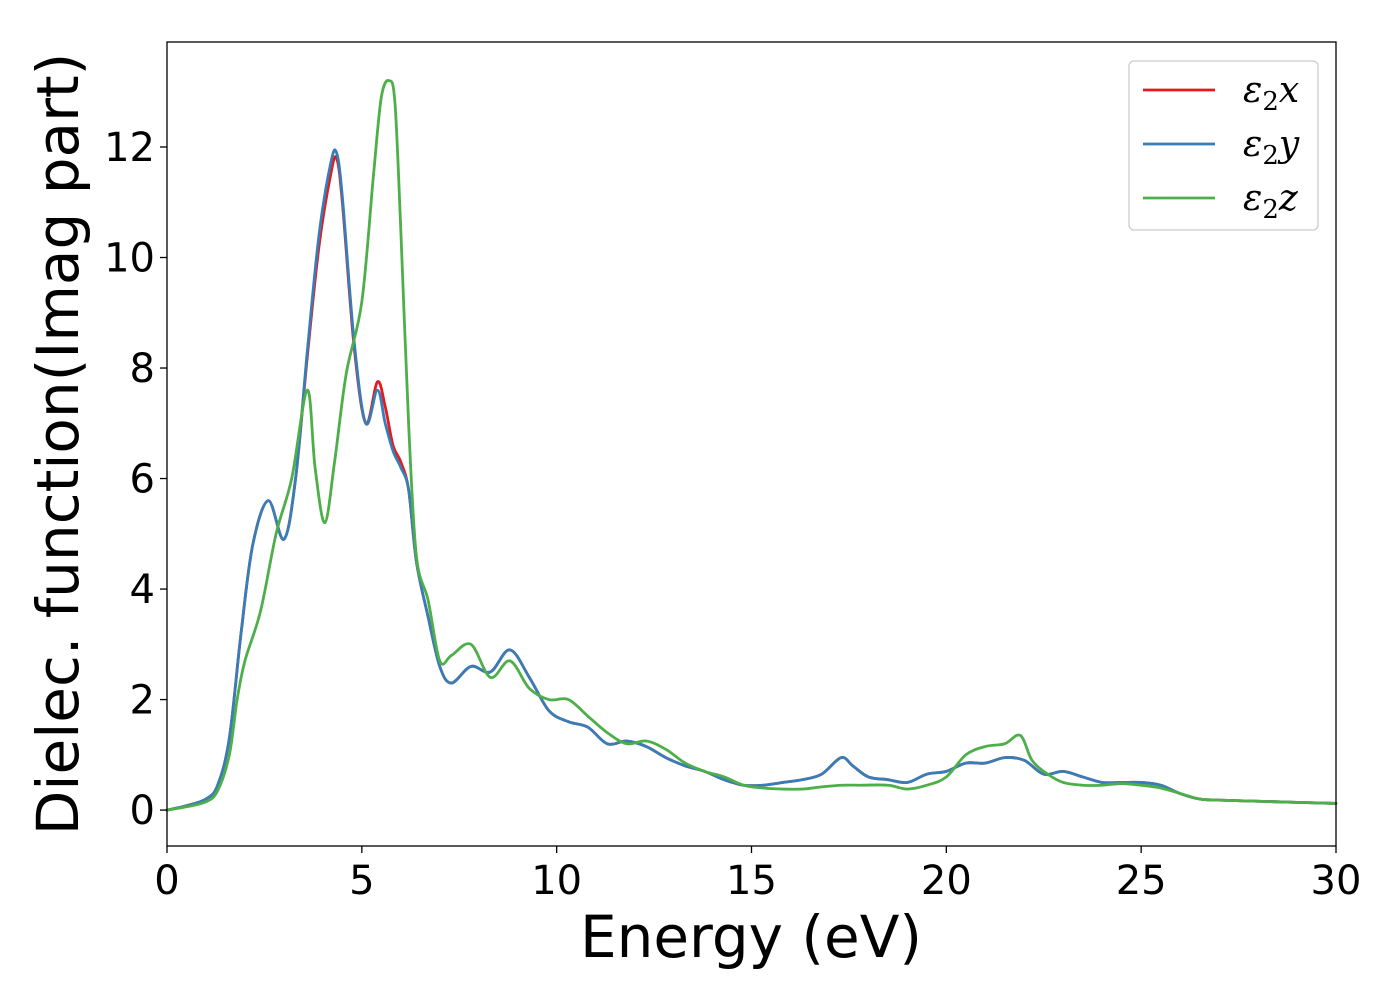 The image size is (1400, 1000). What do you see at coordinates (1336, 881) in the screenshot?
I see `x-tick-label: 30` at bounding box center [1336, 881].